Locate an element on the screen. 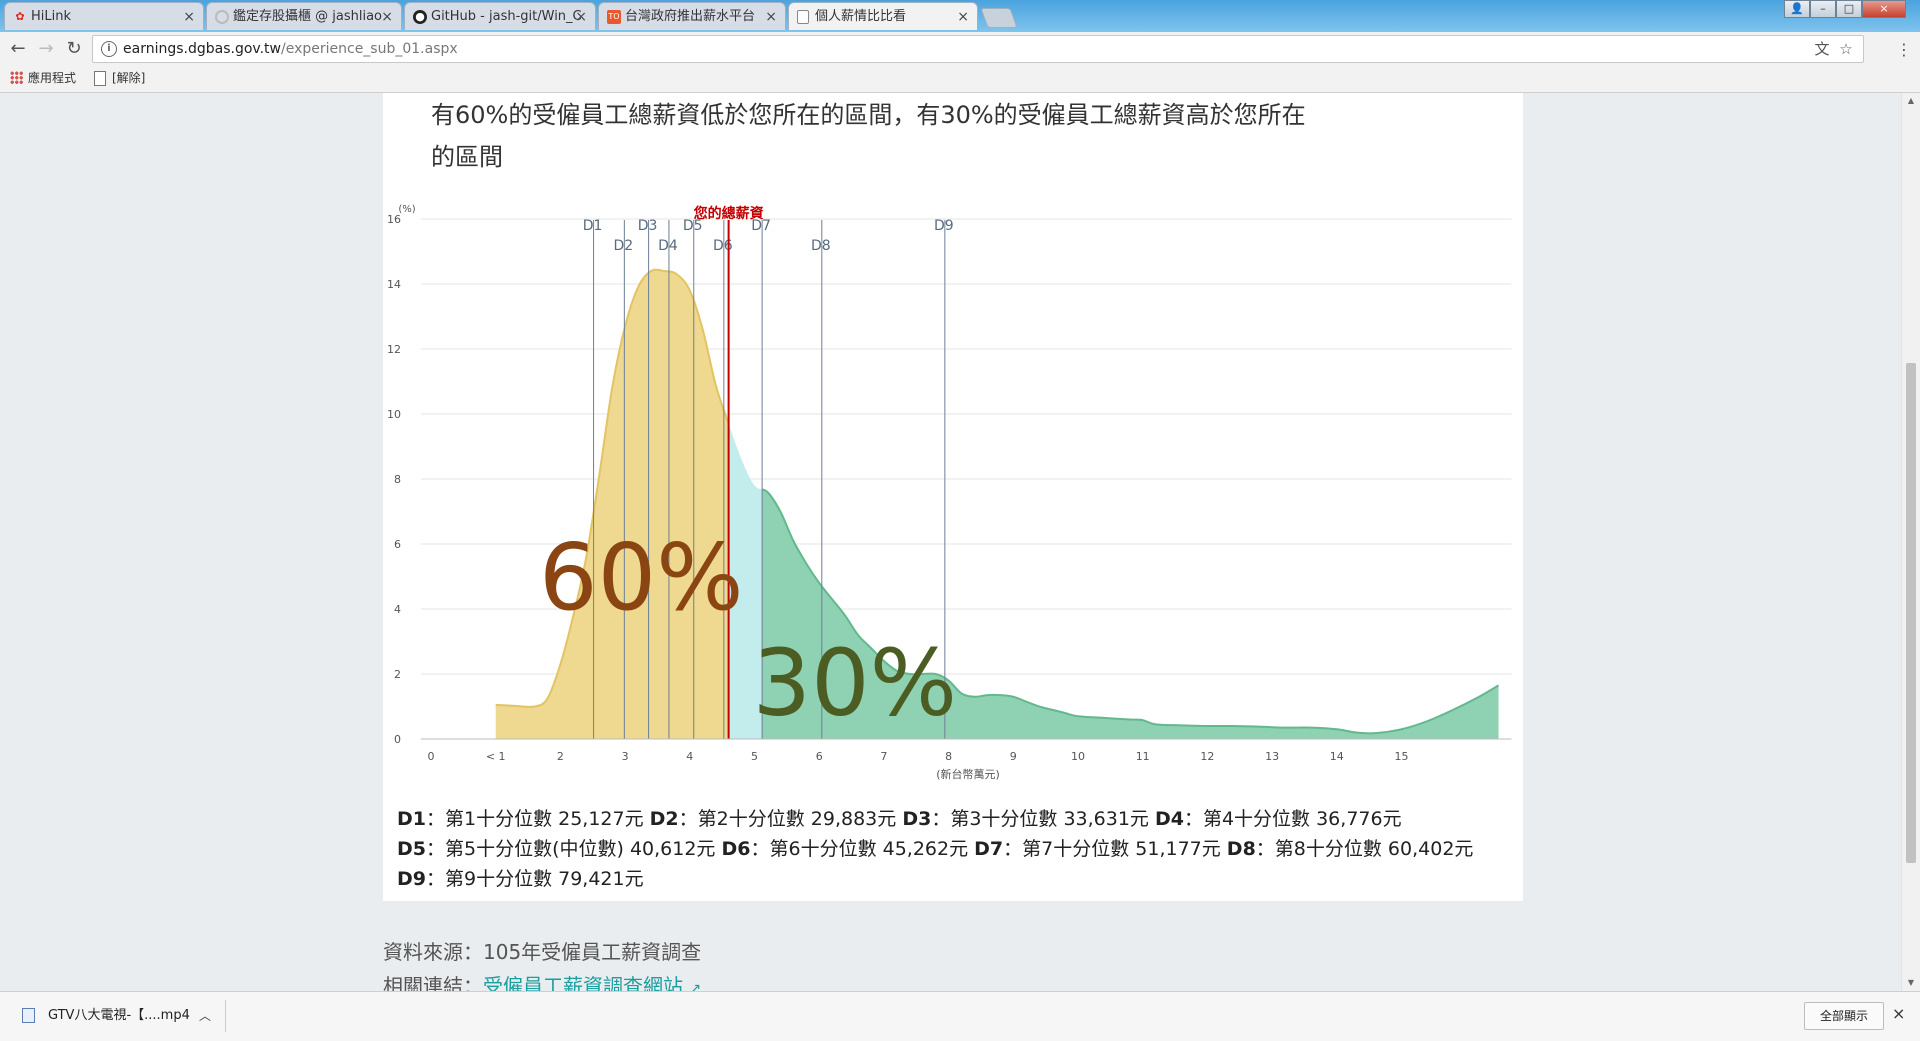 The width and height of the screenshot is (1920, 1041). decile-legend-item: D8：第8十分位數 60,402元 is located at coordinates (1350, 849).